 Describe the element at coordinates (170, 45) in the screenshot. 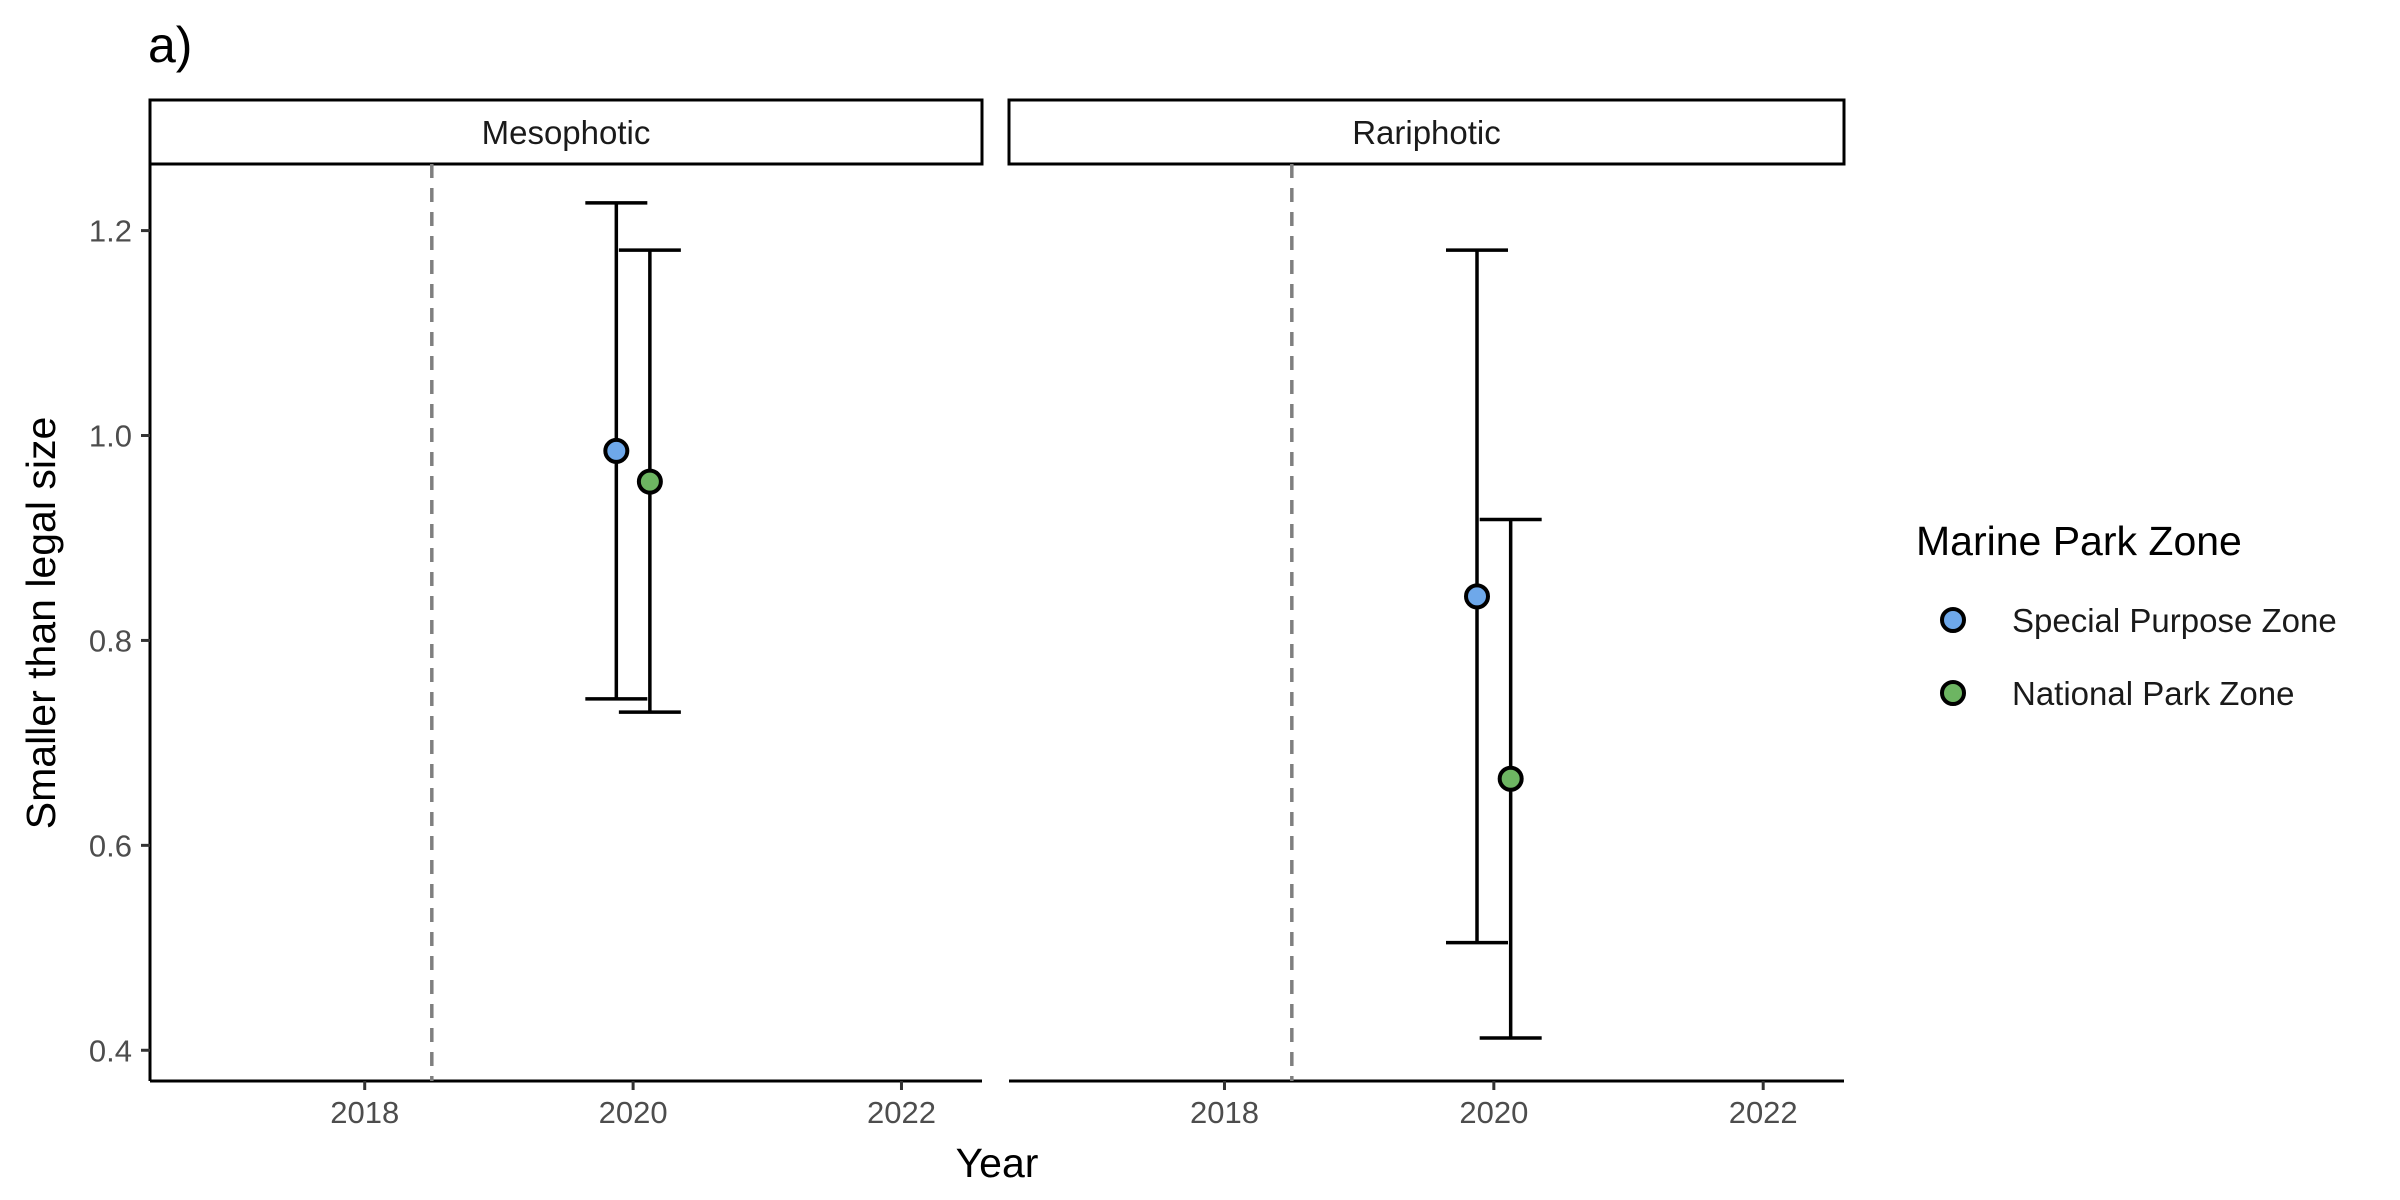

I see `figure-tag: a)` at that location.